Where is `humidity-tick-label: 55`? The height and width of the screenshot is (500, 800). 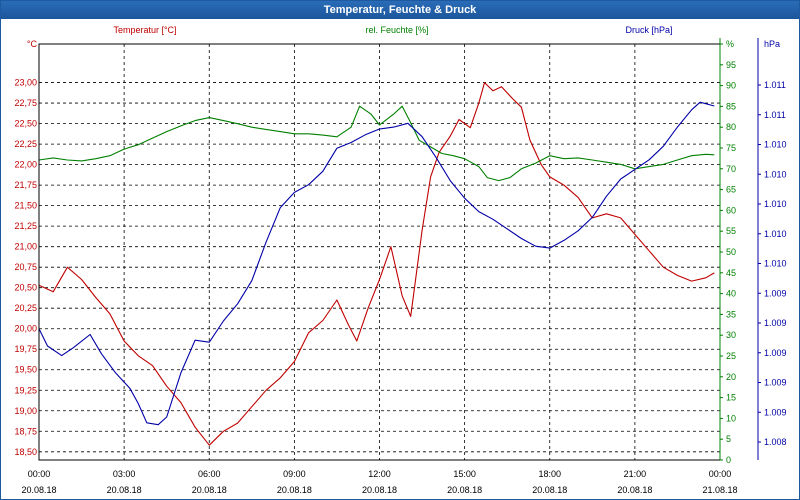
humidity-tick-label: 55 is located at coordinates (731, 231).